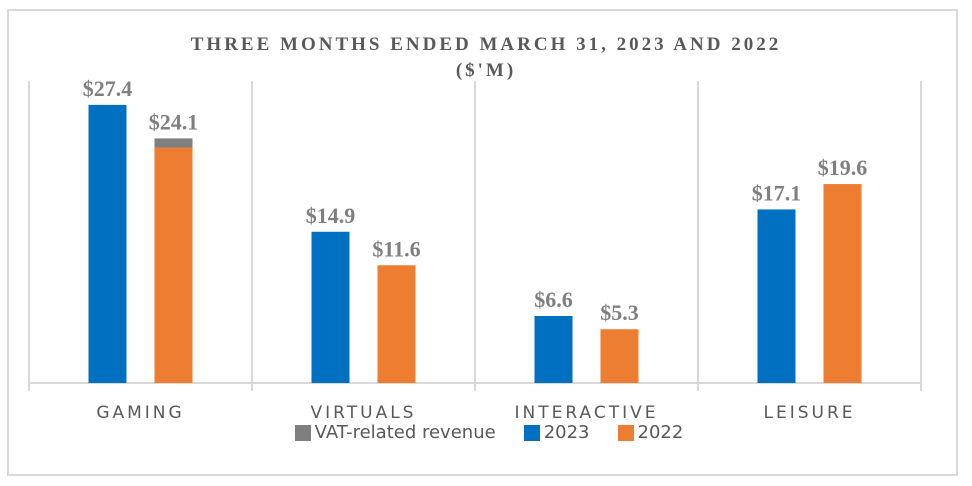  What do you see at coordinates (619, 312) in the screenshot?
I see `data-label-2022-interactive: $5.3` at bounding box center [619, 312].